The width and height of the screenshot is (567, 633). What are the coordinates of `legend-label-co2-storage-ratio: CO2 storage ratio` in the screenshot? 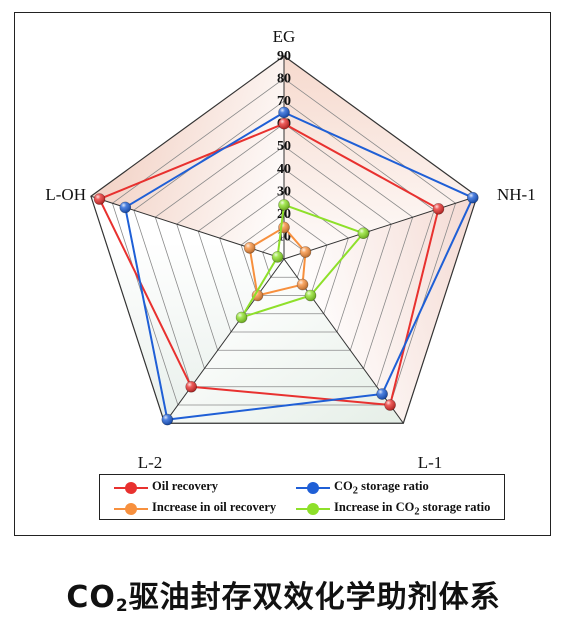 It's located at (381, 488).